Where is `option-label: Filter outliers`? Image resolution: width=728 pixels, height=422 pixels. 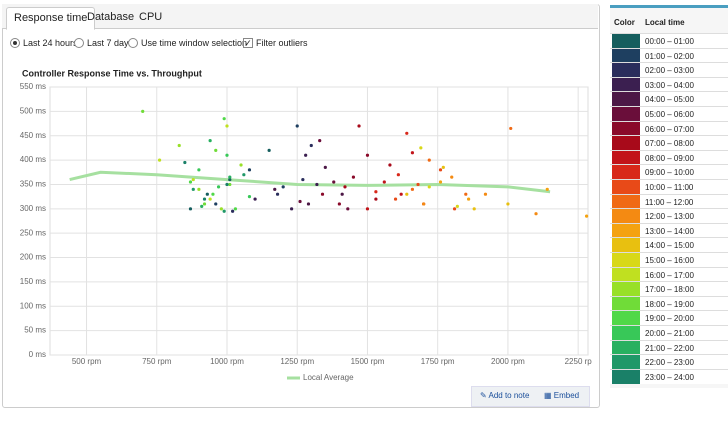
option-label: Filter outliers is located at coordinates (282, 43).